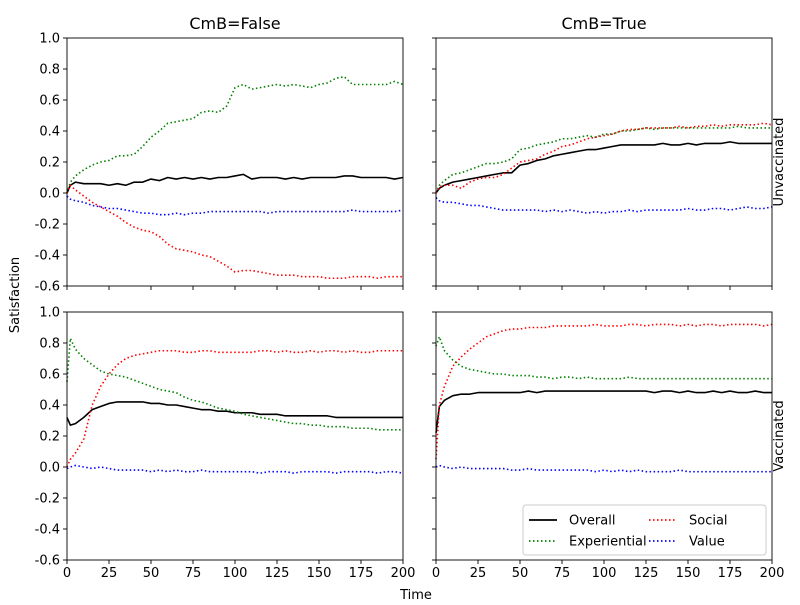  I want to click on legend-item-experiential: Experiential, so click(588, 542).